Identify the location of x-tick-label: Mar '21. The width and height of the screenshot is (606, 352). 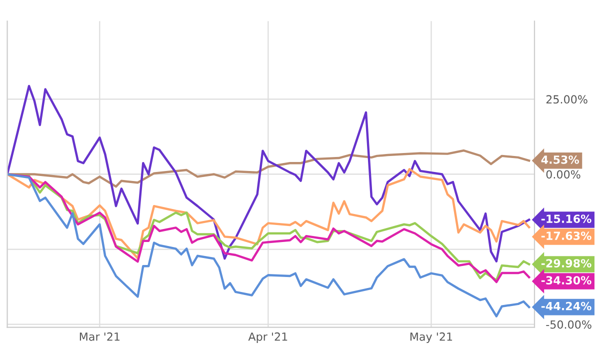
(100, 336).